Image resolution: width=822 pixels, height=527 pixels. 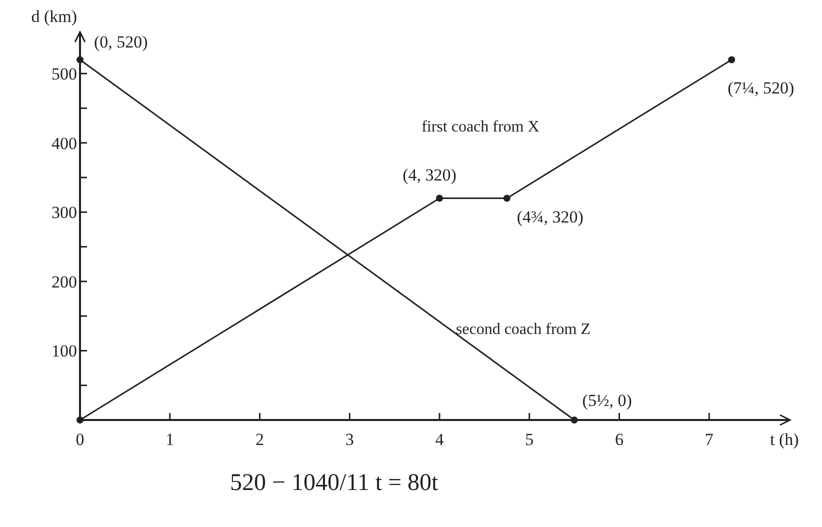 What do you see at coordinates (64, 282) in the screenshot?
I see `y-tick-label: 200` at bounding box center [64, 282].